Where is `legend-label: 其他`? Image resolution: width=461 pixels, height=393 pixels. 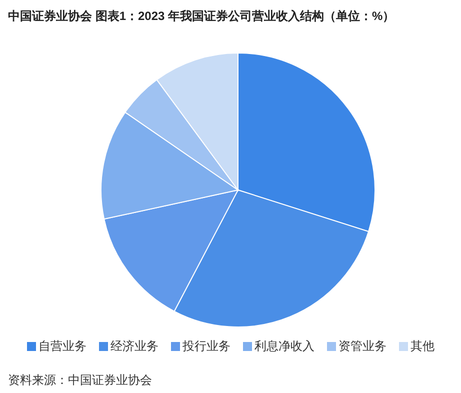
legend-label: 其他 is located at coordinates (422, 346).